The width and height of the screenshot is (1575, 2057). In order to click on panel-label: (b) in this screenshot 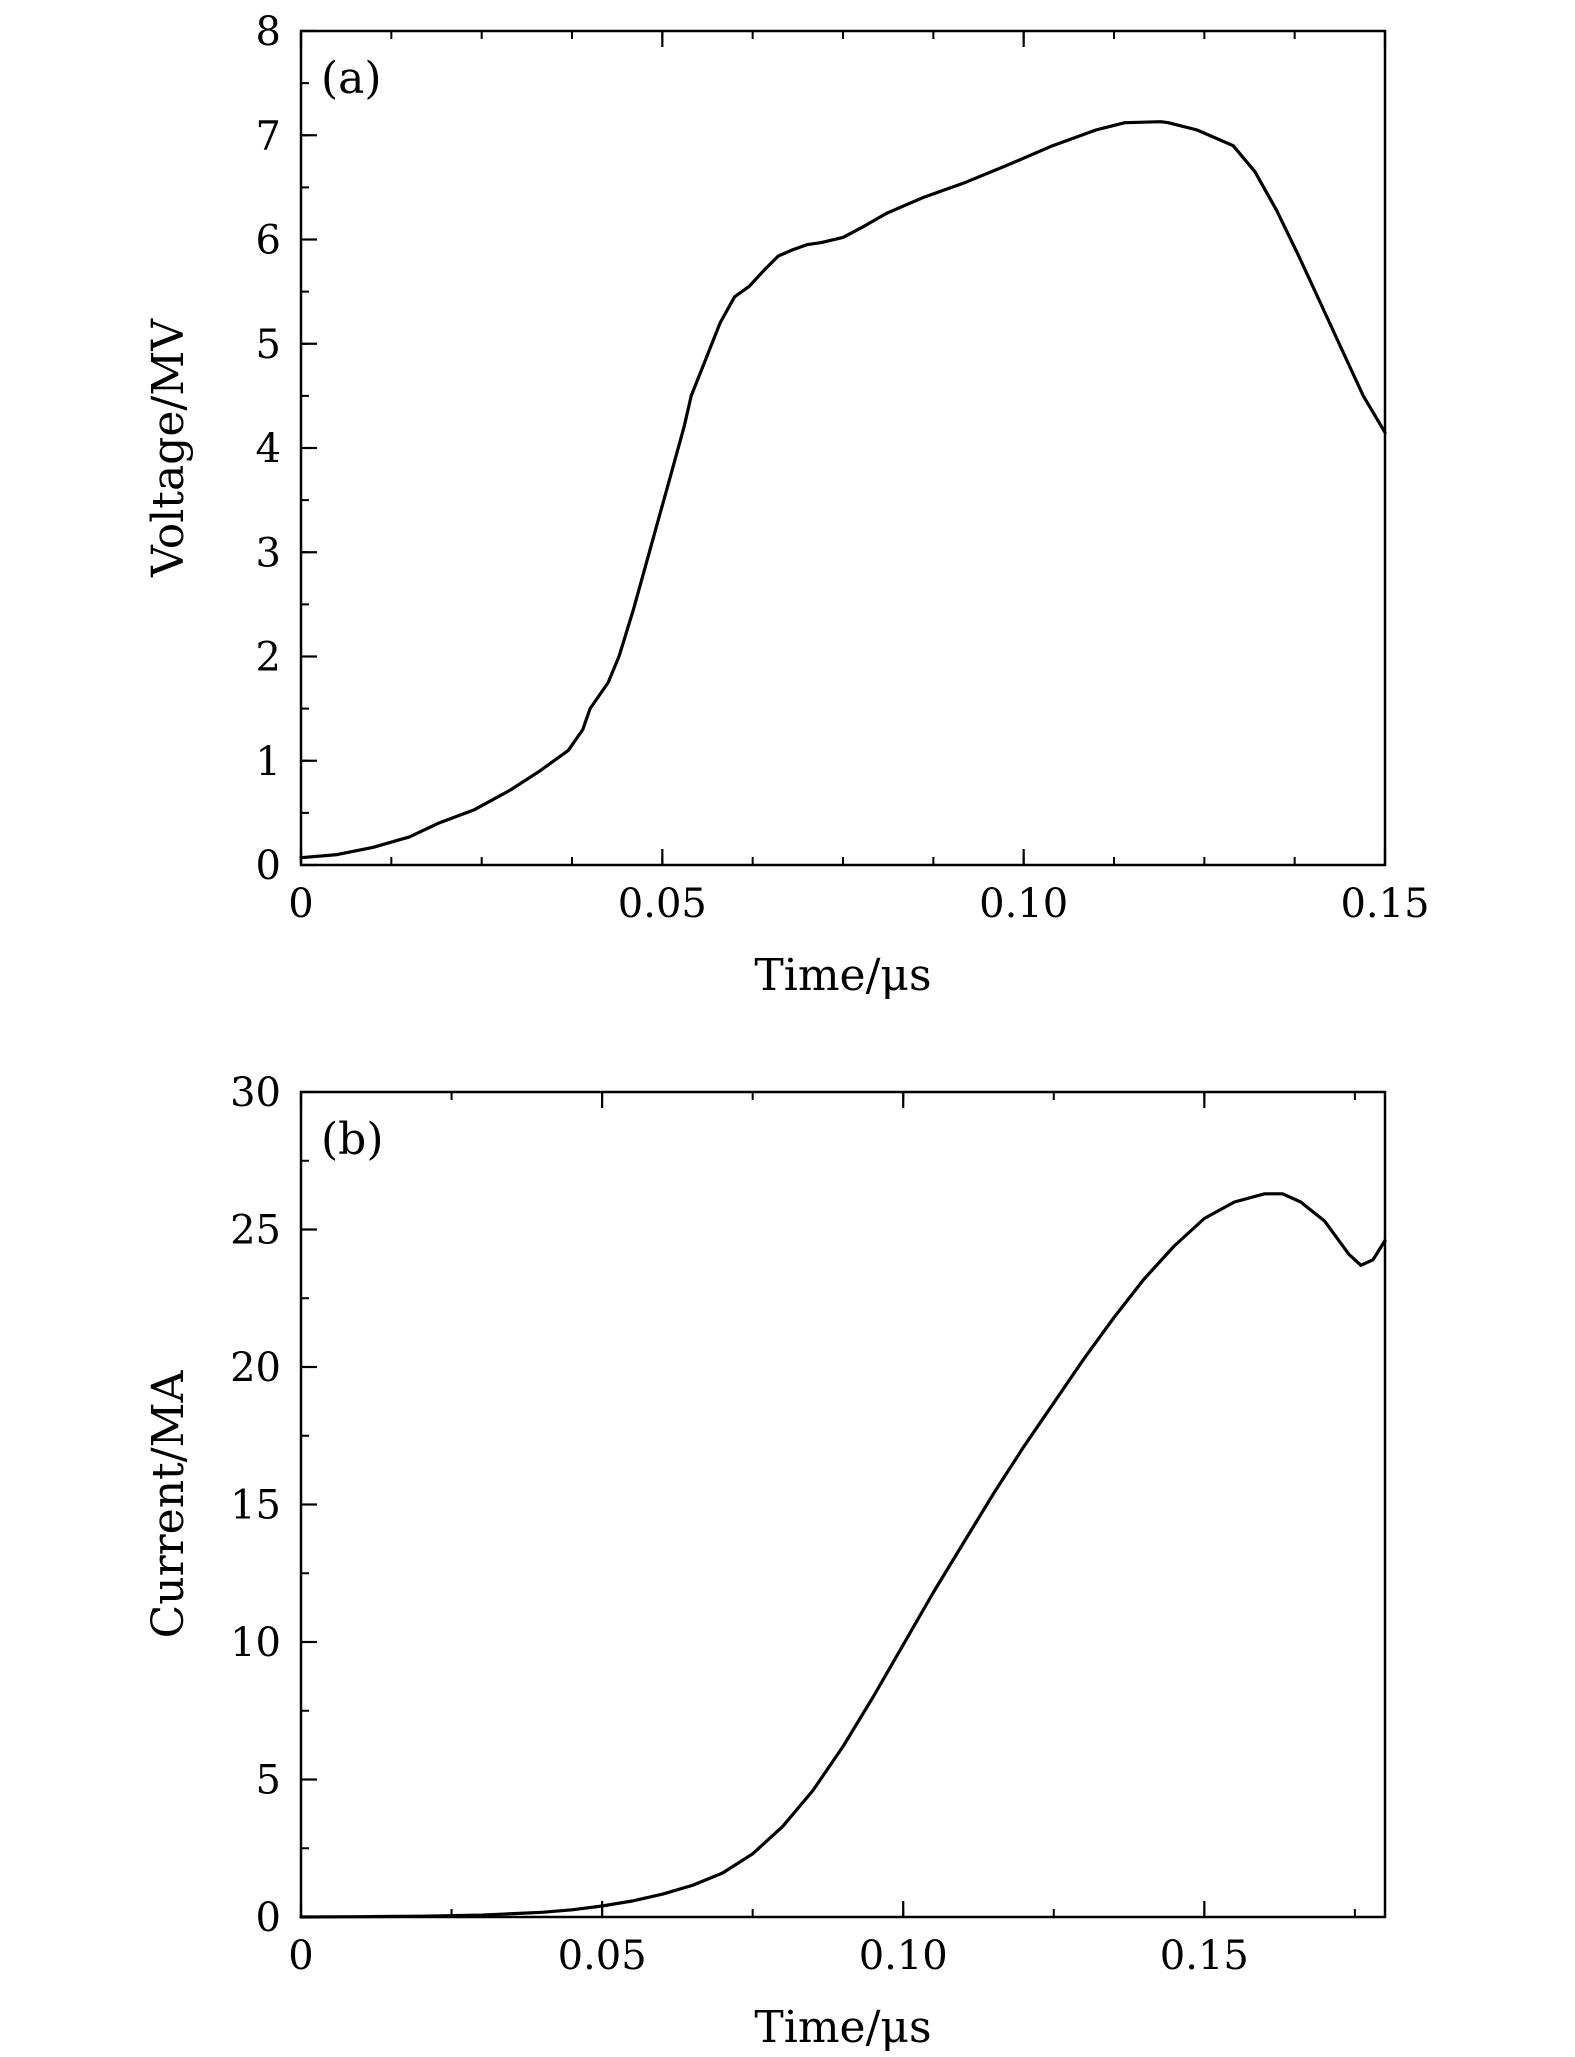, I will do `click(352, 1139)`.